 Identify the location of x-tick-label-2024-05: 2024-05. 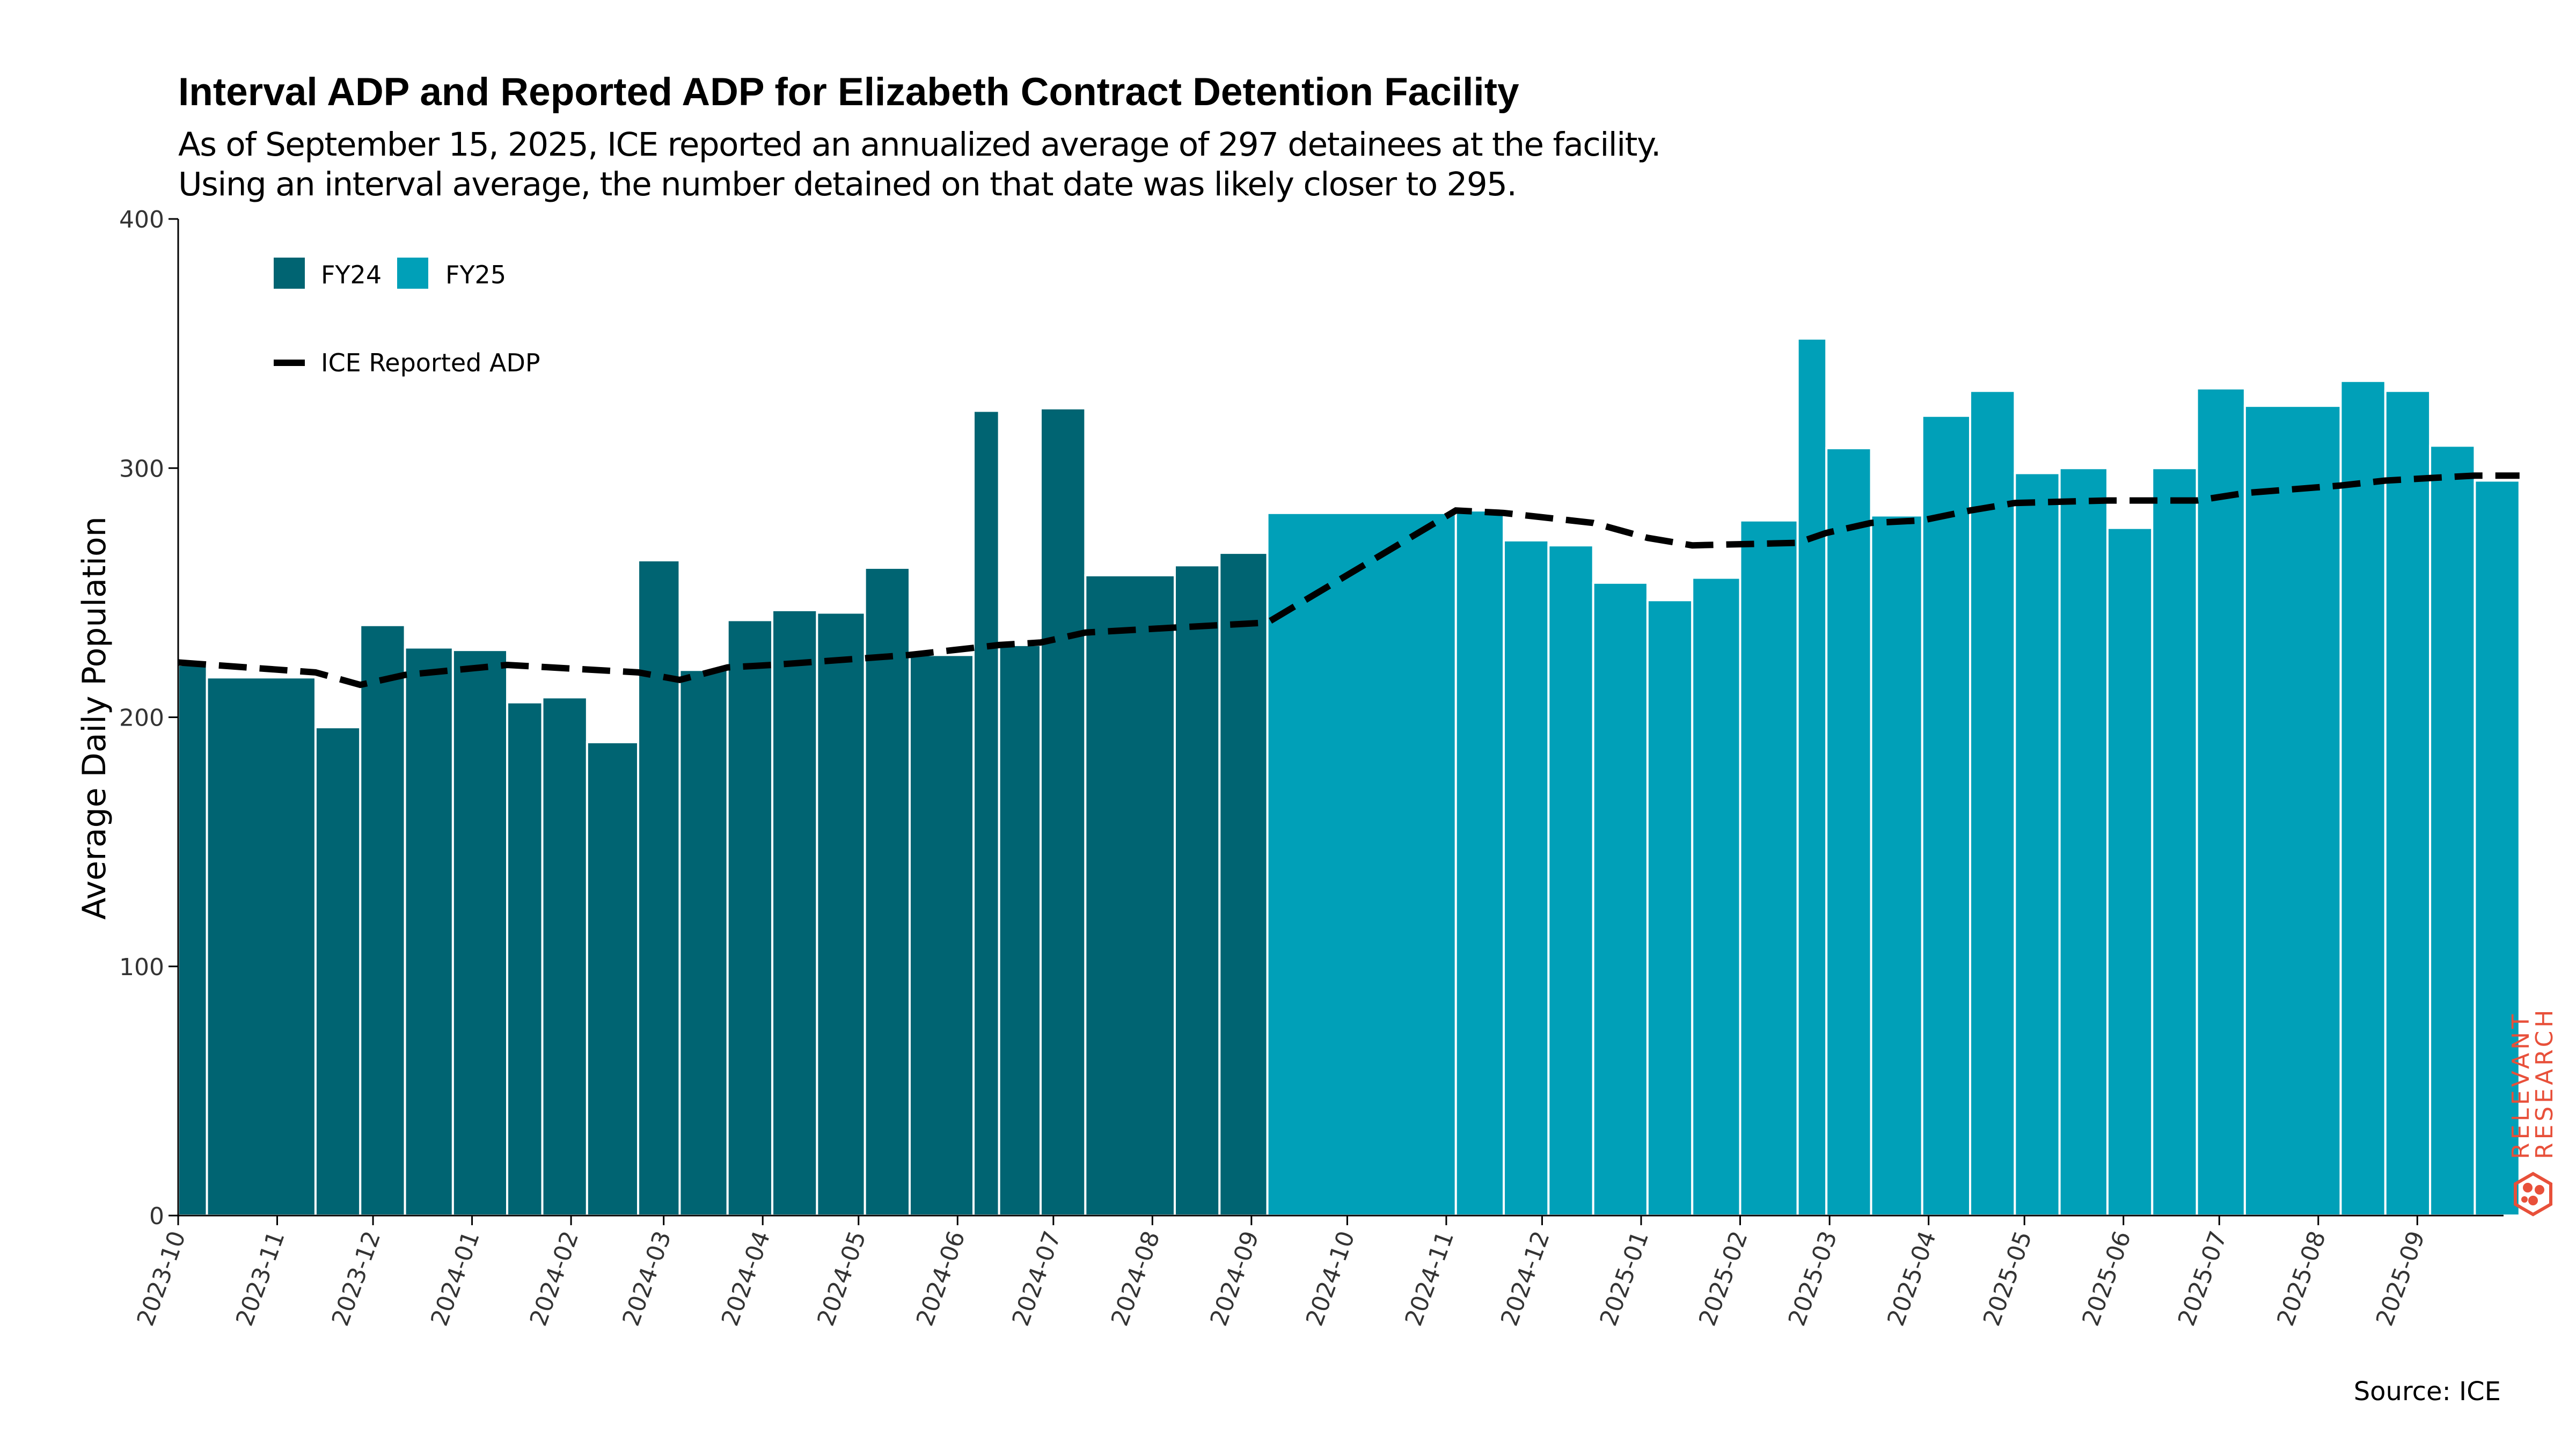
(842, 1278).